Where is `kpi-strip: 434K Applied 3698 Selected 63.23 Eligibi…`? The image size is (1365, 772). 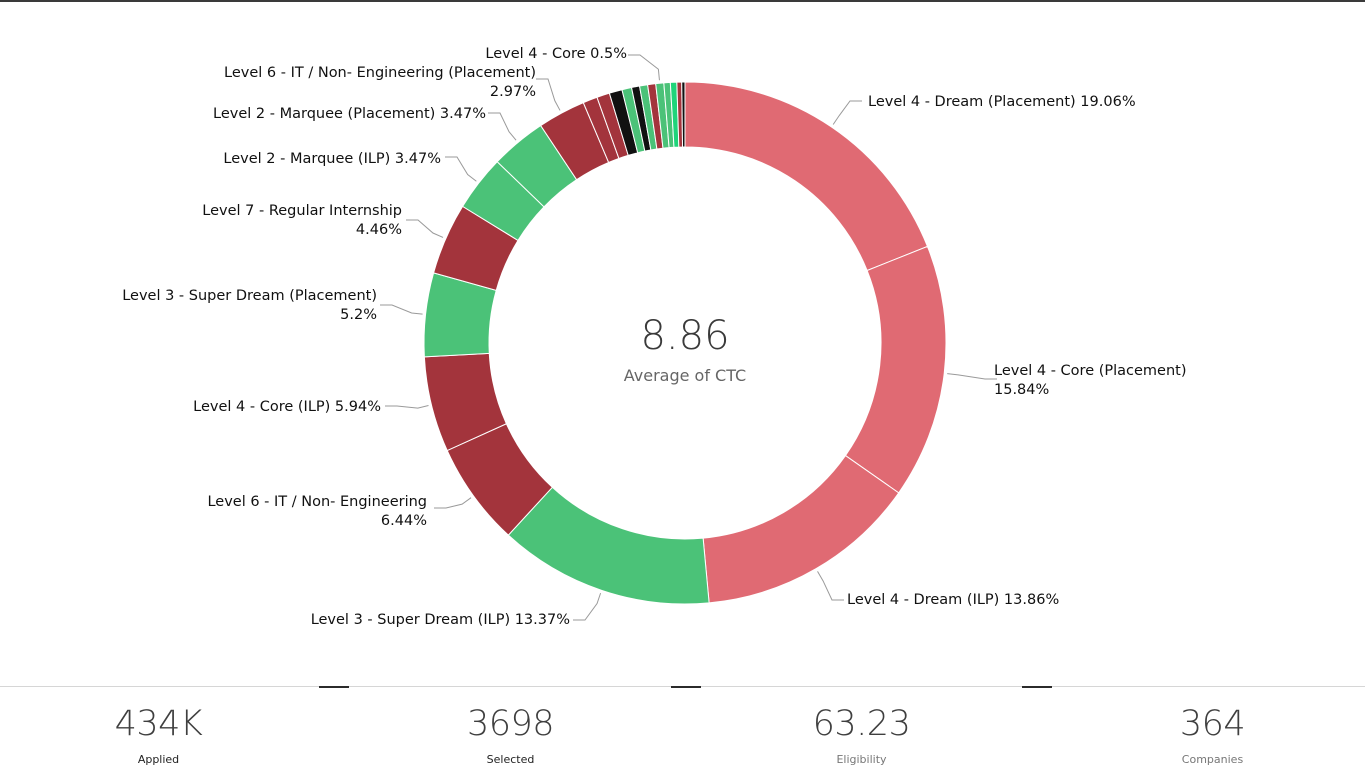 kpi-strip: 434K Applied 3698 Selected 63.23 Eligibi… is located at coordinates (682, 729).